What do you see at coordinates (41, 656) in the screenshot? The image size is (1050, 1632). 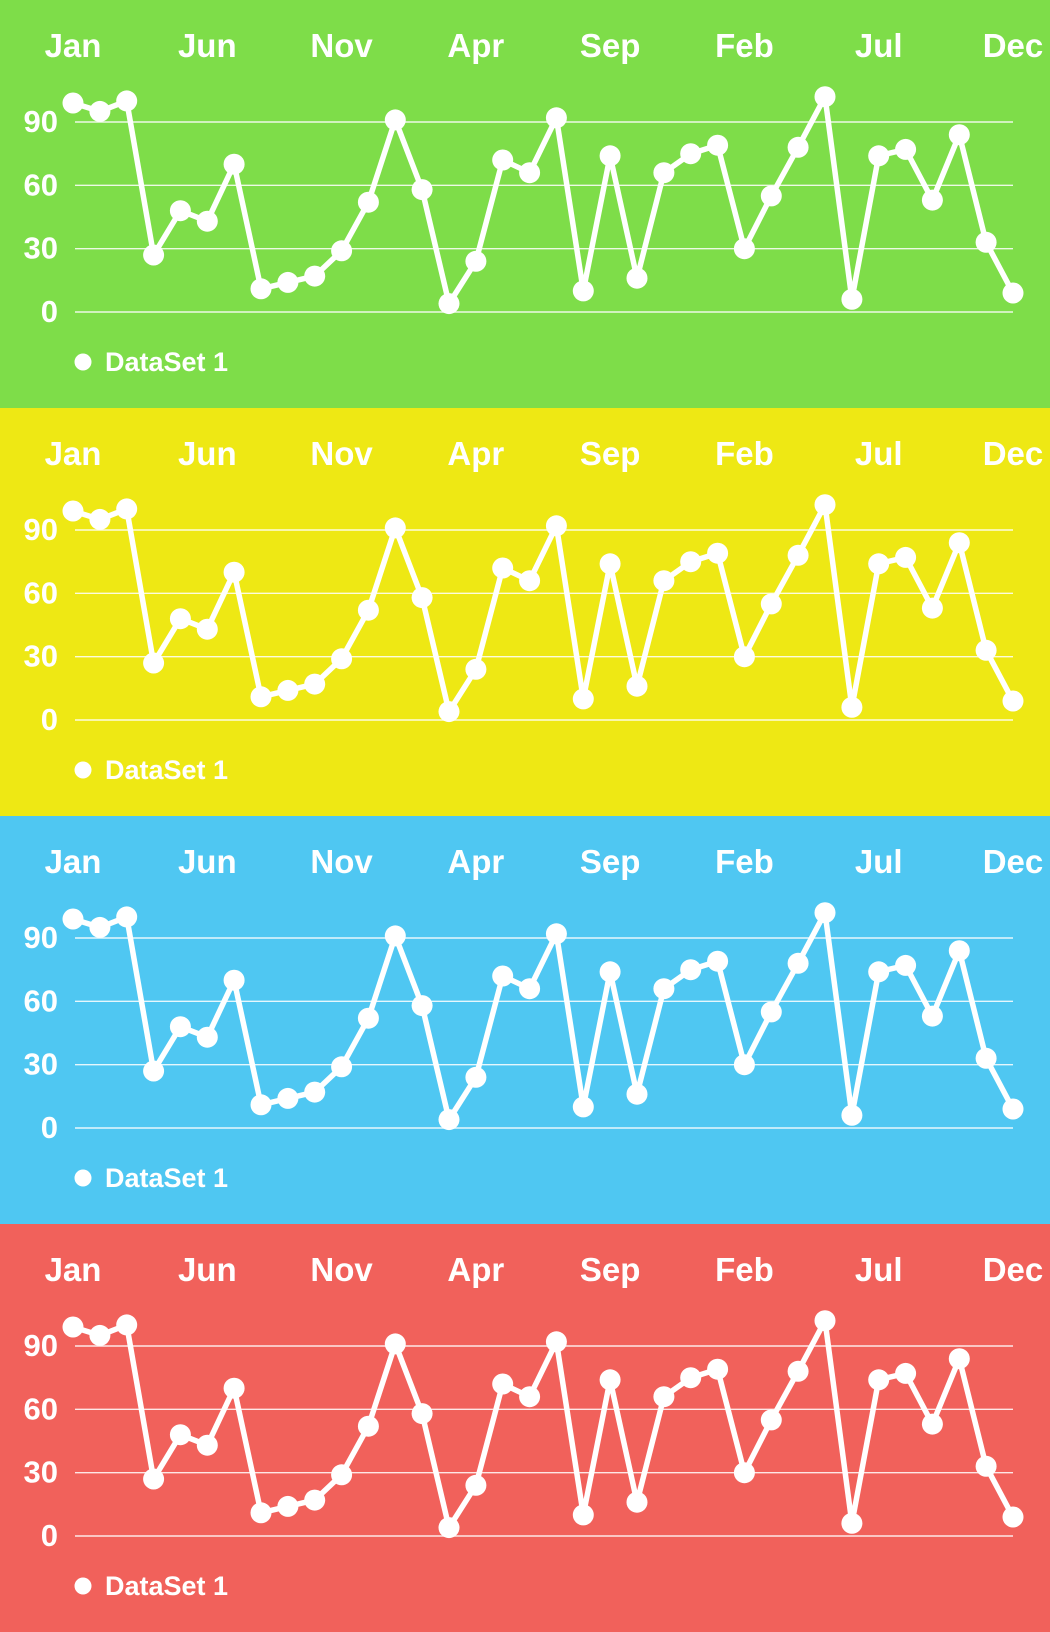 I see `y-axis-tick-label: 30` at bounding box center [41, 656].